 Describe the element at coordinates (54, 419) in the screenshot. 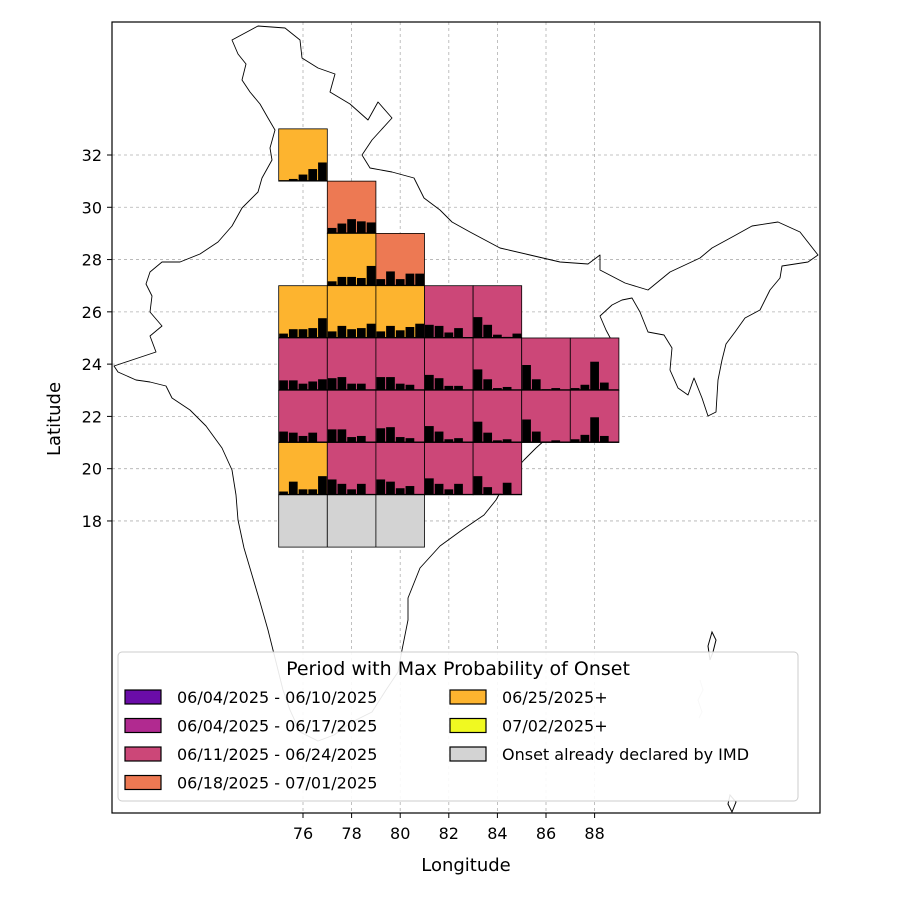

I see `y-axis-label: Latitude` at that location.